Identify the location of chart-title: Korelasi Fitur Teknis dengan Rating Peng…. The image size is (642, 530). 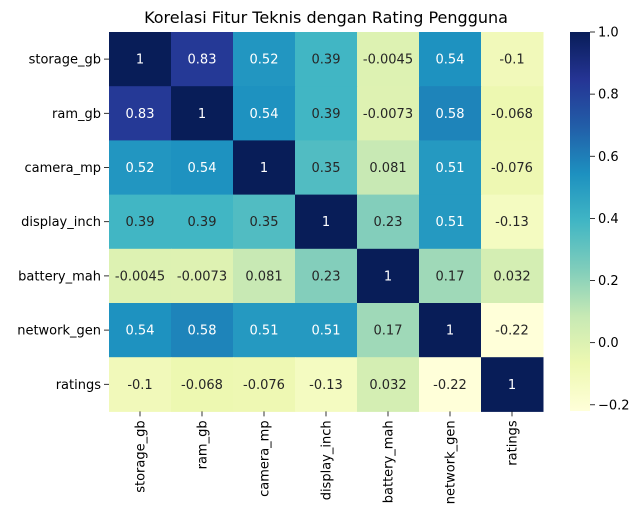
(326, 17).